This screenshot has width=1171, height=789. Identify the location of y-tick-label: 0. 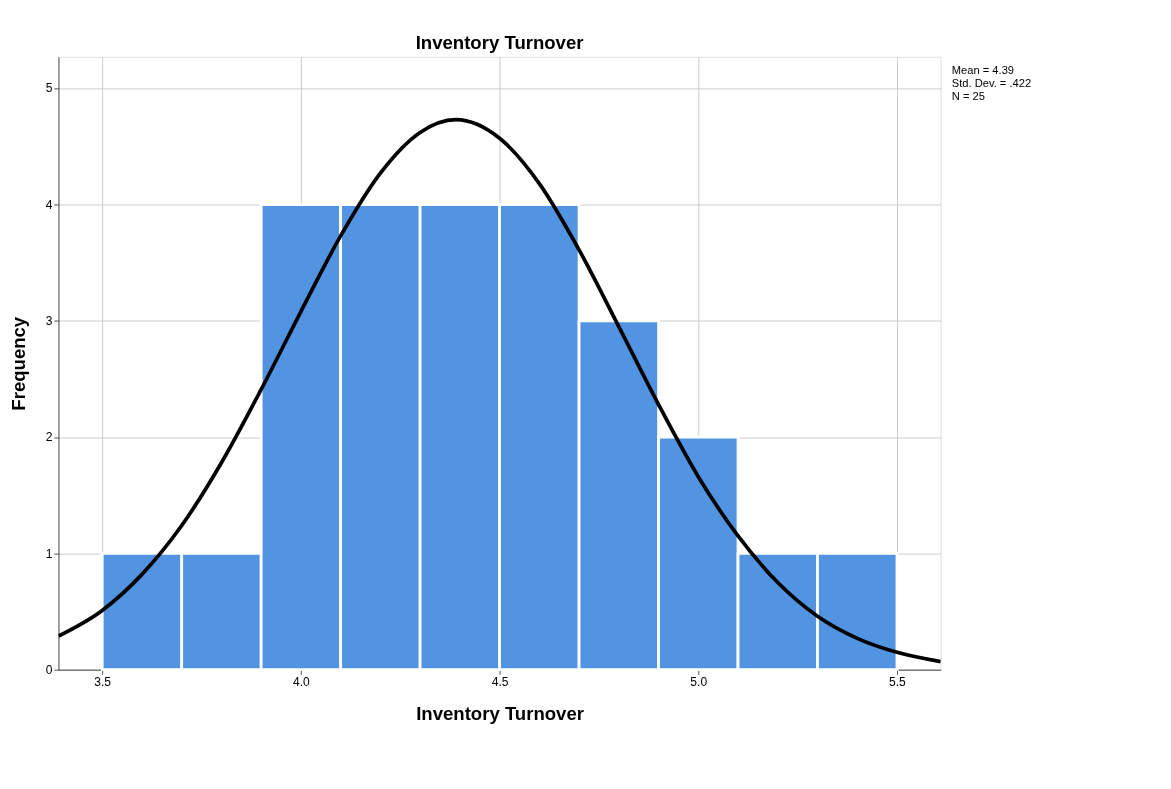
(49, 669).